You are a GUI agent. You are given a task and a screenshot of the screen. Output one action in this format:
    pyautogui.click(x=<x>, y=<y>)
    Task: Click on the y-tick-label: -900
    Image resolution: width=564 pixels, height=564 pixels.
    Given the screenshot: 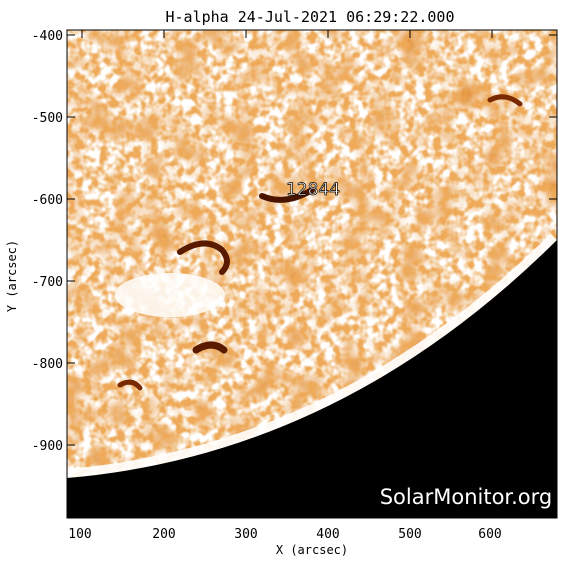 What is the action you would take?
    pyautogui.click(x=47, y=446)
    